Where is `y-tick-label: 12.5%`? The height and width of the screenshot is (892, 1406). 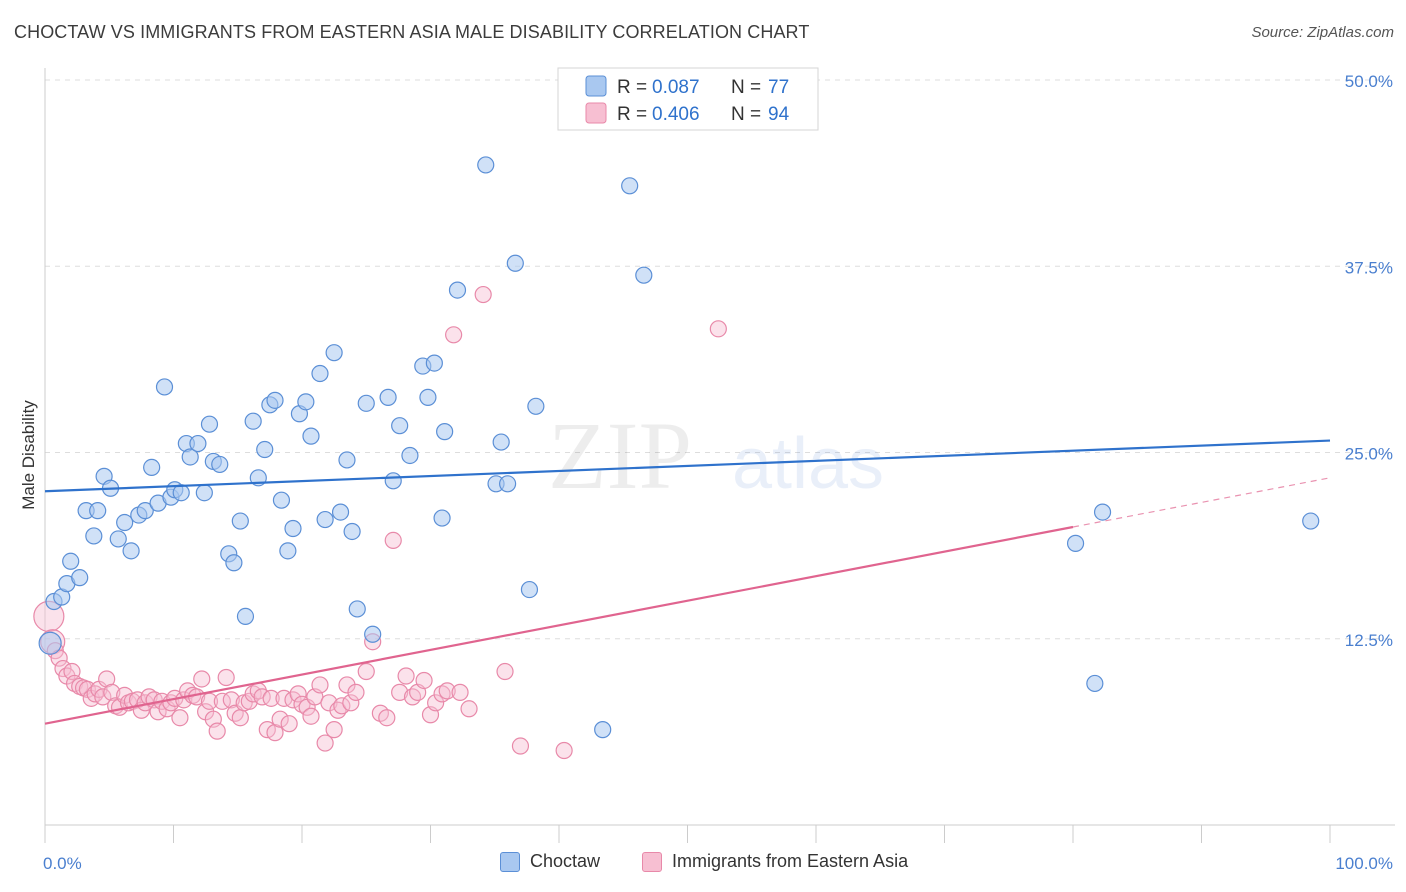 y-tick-label: 12.5% is located at coordinates (1369, 640).